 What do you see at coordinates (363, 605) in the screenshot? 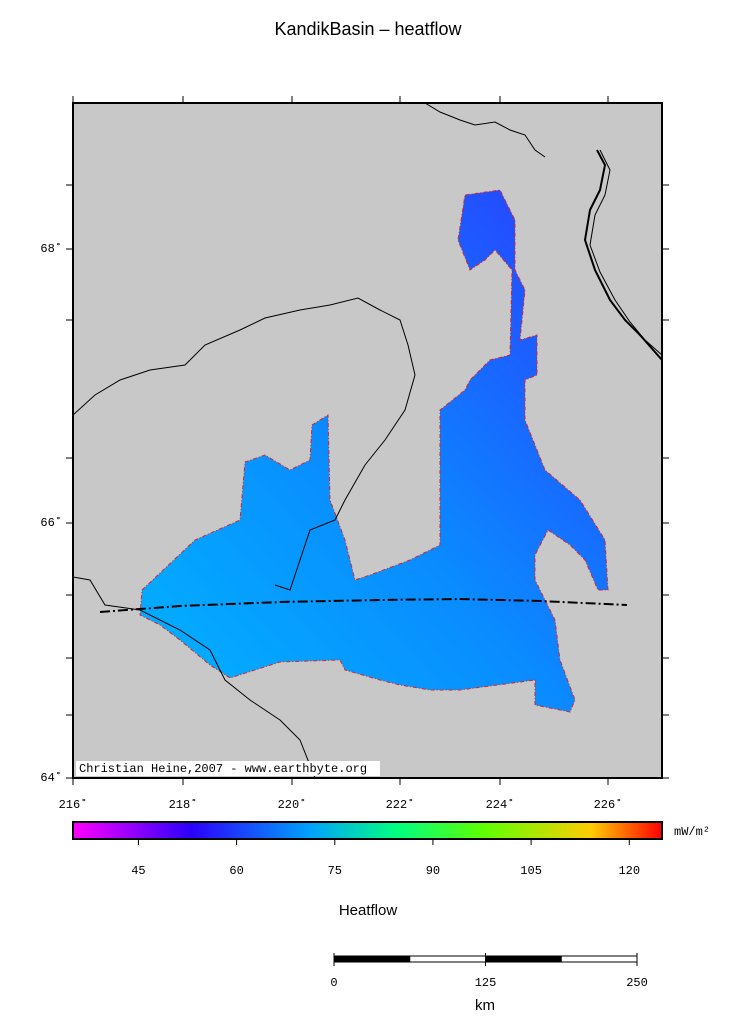
I see `profile-line` at bounding box center [363, 605].